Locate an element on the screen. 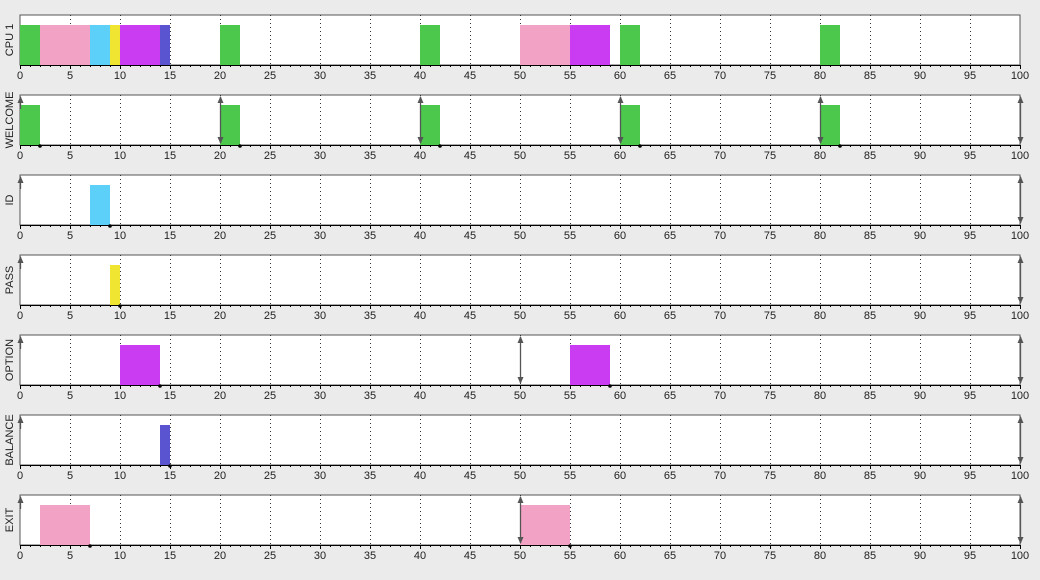 The image size is (1040, 580). tick-label: 50 is located at coordinates (520, 156).